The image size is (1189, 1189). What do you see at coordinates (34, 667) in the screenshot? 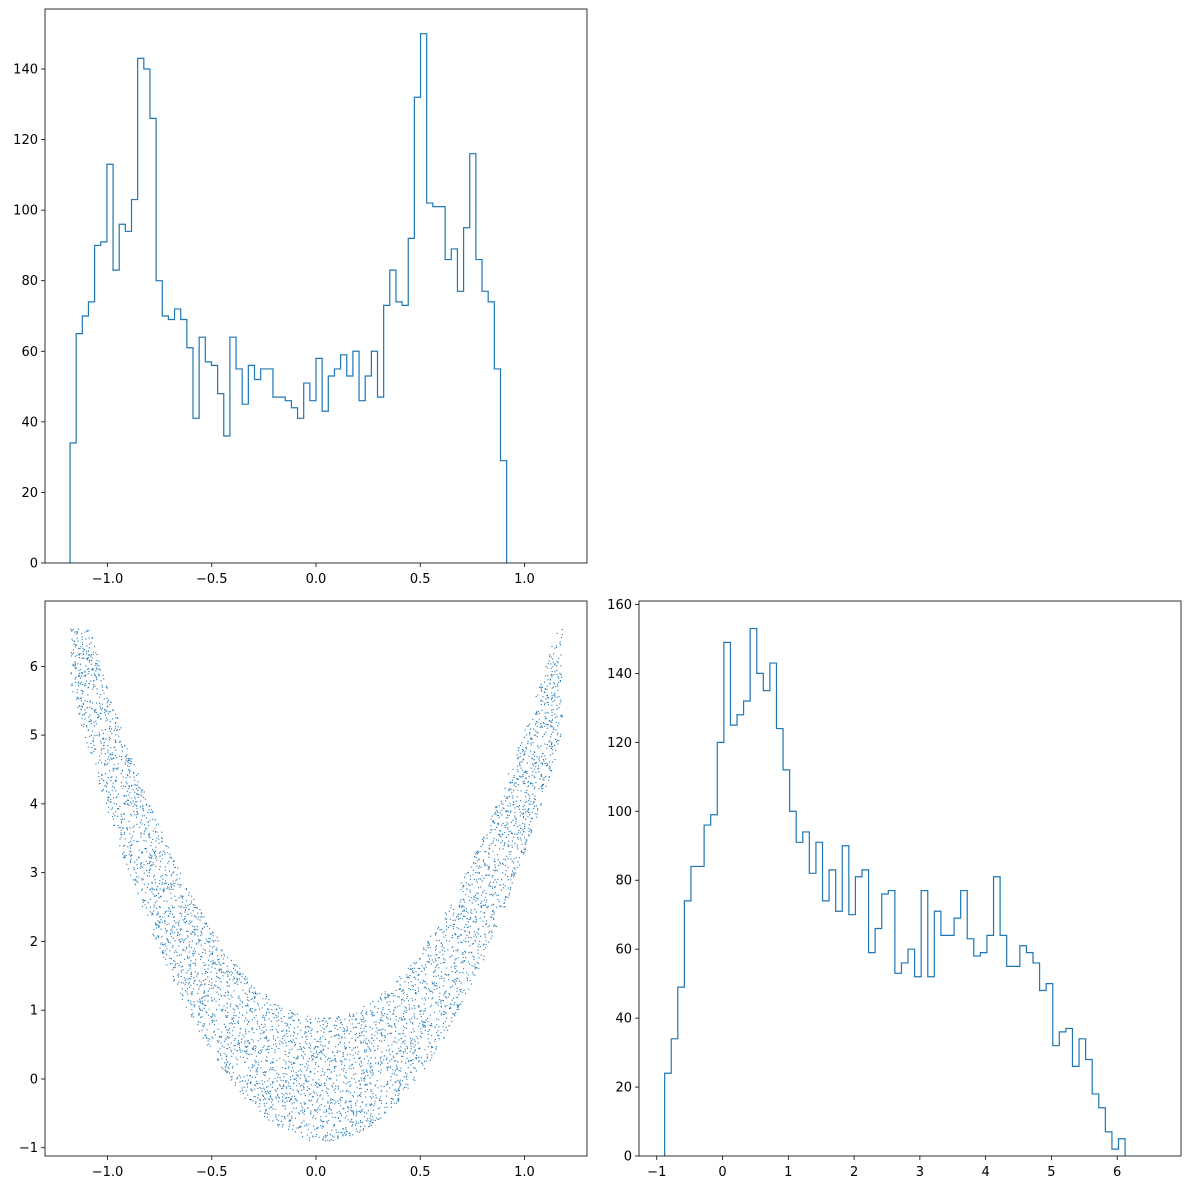
I see `y-tick-label: 6` at bounding box center [34, 667].